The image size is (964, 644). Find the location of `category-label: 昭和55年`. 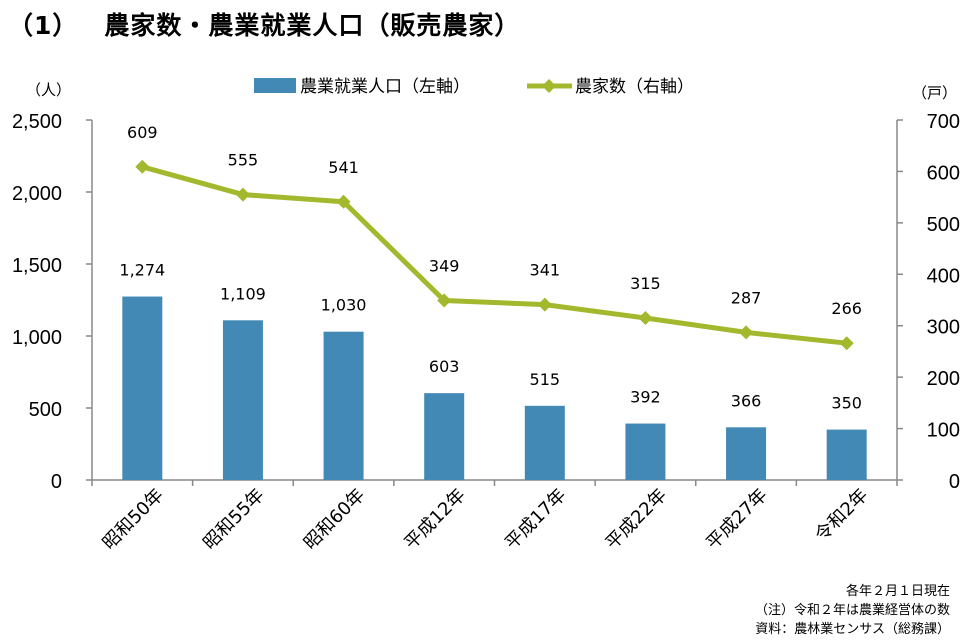

category-label: 昭和55年 is located at coordinates (233, 519).